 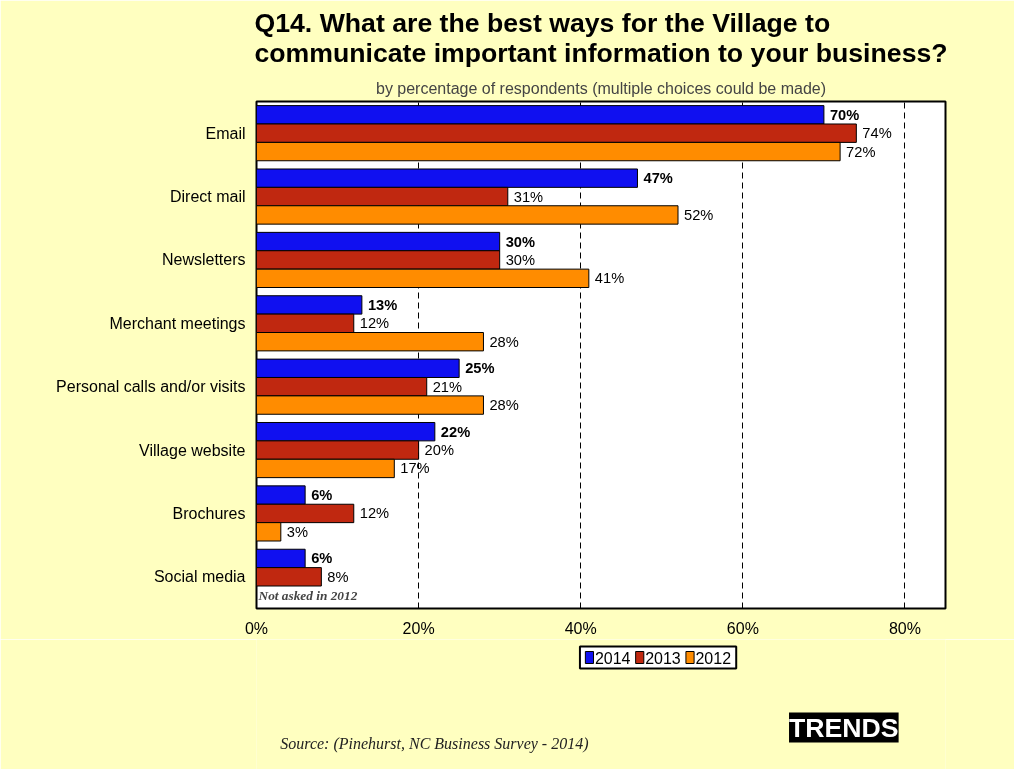 I want to click on y-tick-label: Direct mail, so click(x=207, y=197).